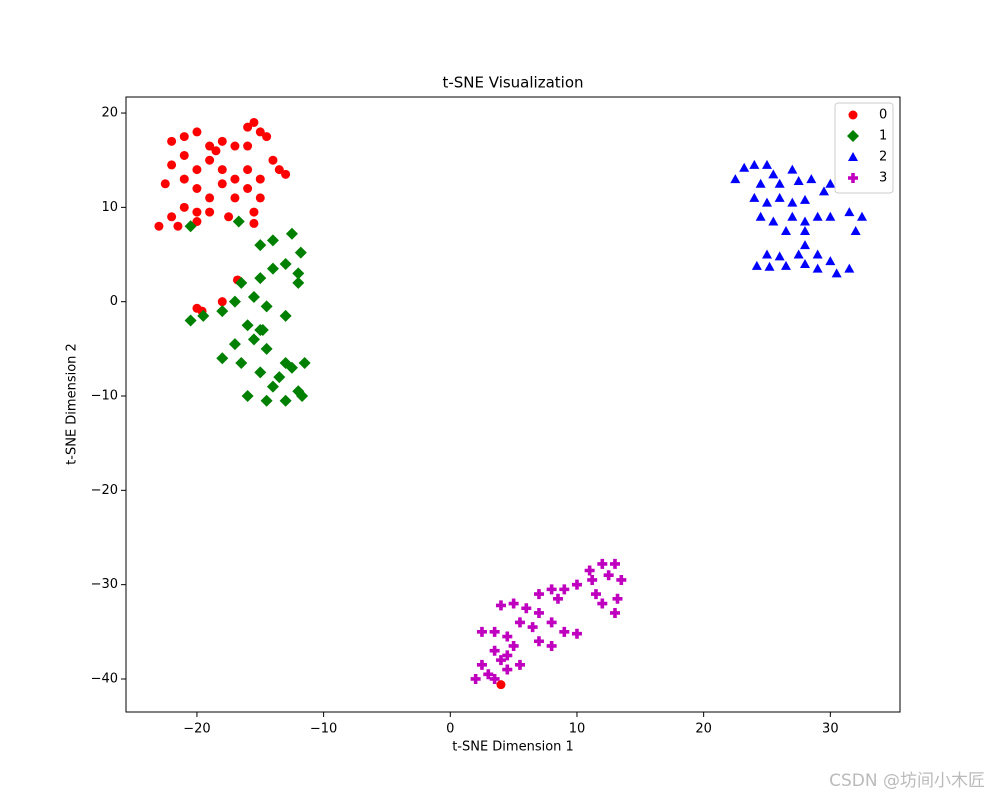 Image resolution: width=1000 pixels, height=800 pixels. I want to click on x-tick-label: −20, so click(196, 729).